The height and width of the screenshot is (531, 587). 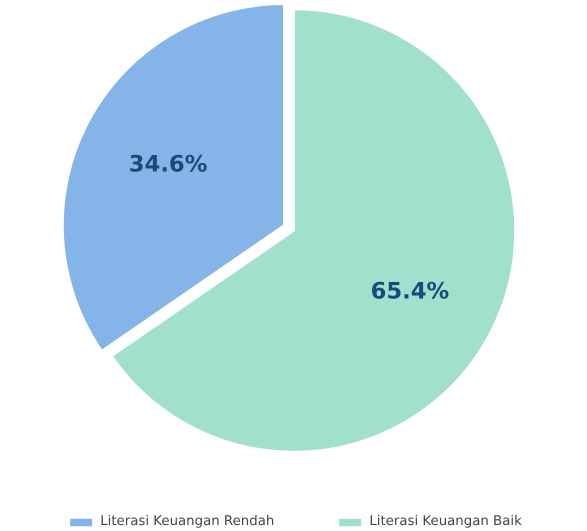 What do you see at coordinates (445, 521) in the screenshot?
I see `legend-label: Literasi Keuangan Baik` at bounding box center [445, 521].